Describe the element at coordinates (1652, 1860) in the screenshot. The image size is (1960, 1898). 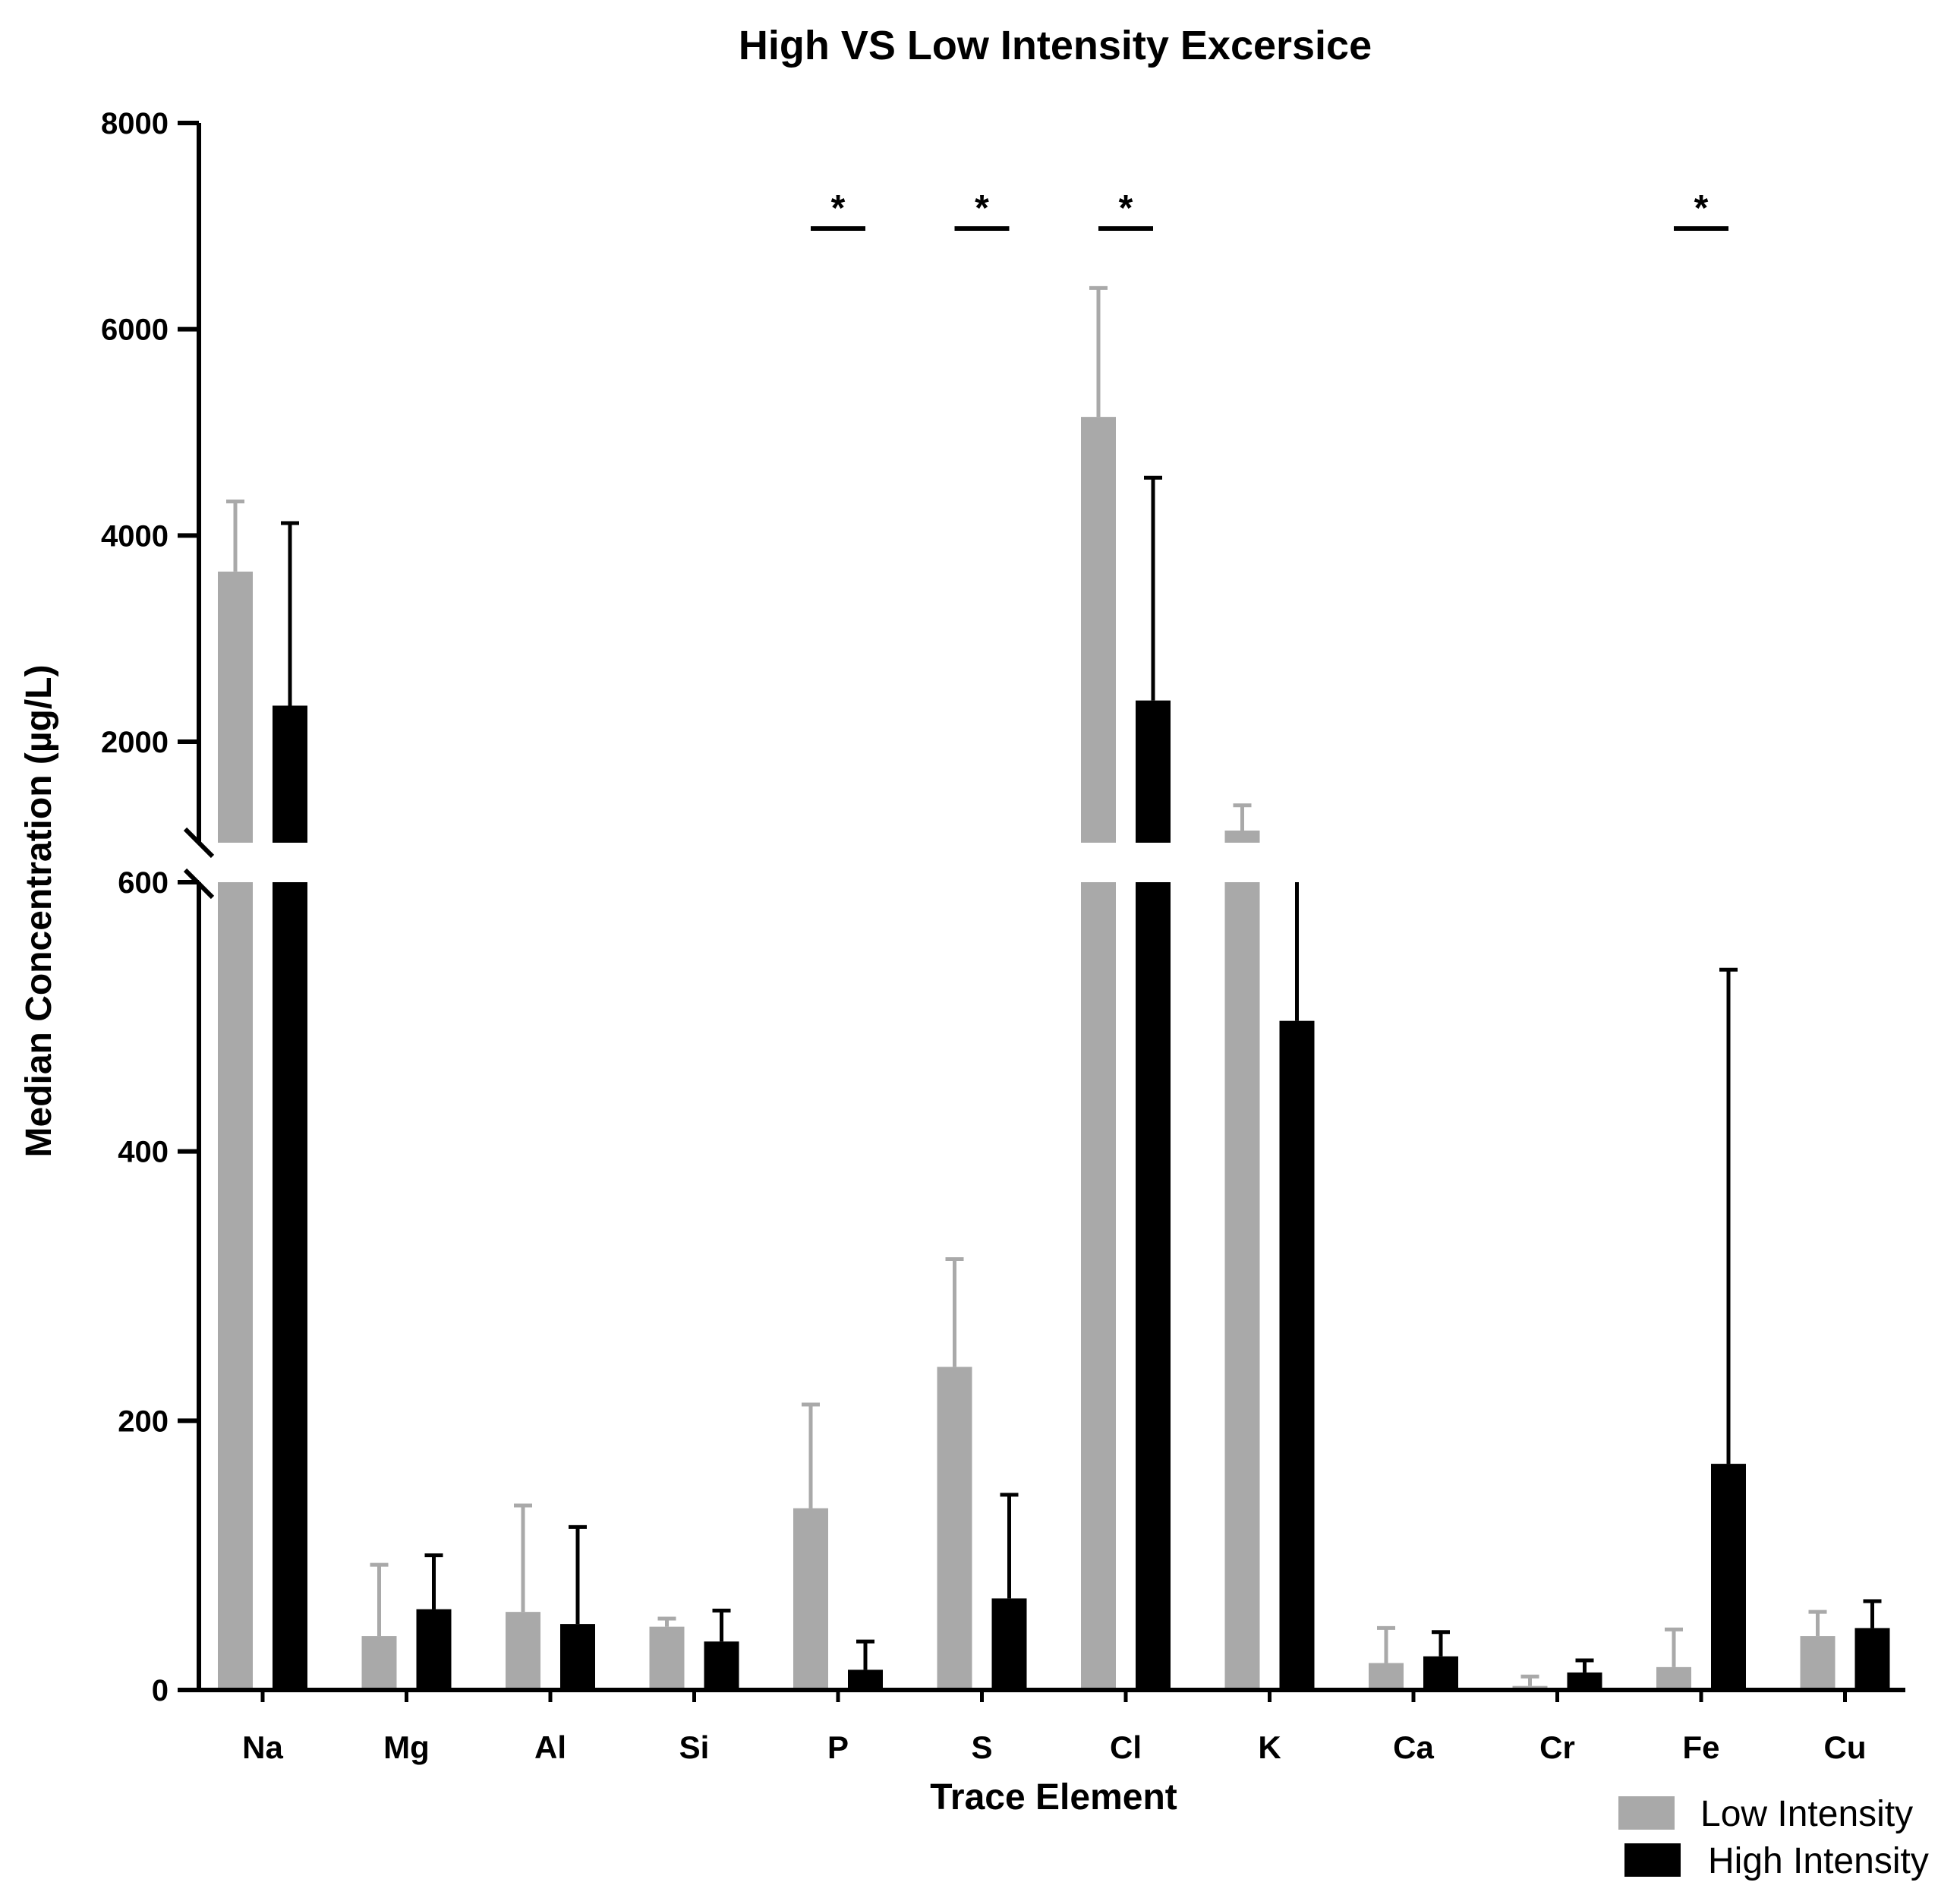
I see `legend-swatch-high` at that location.